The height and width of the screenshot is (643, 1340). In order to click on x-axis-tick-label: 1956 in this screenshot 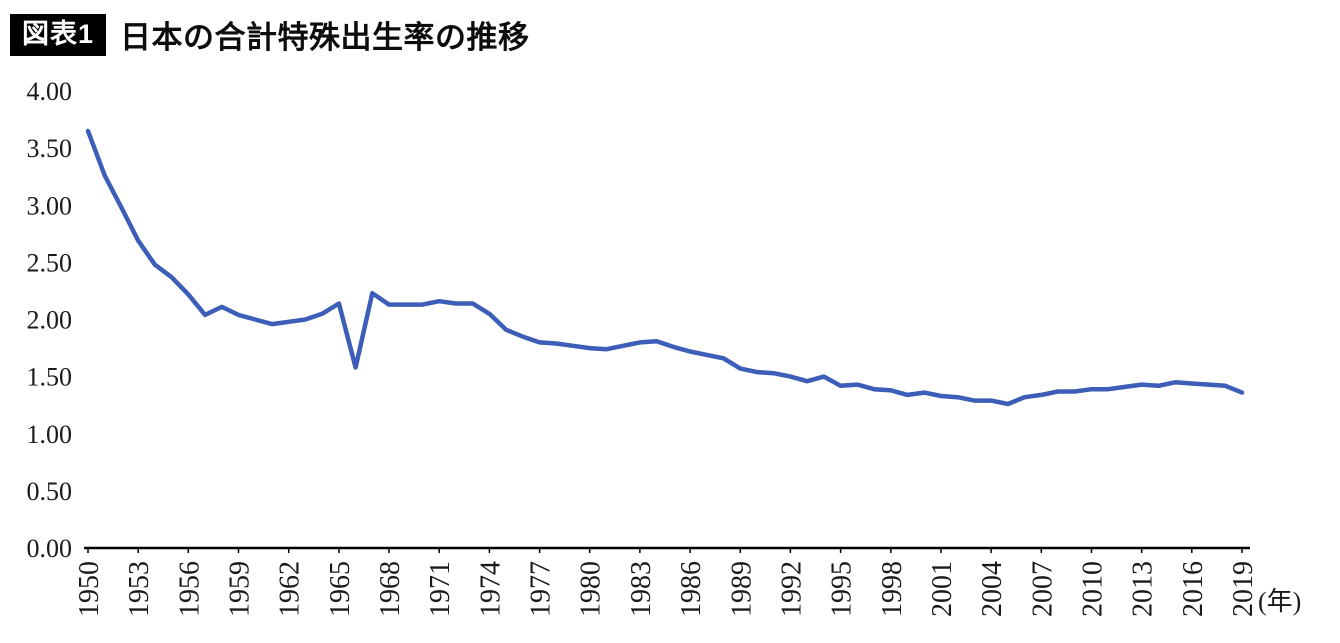, I will do `click(189, 589)`.